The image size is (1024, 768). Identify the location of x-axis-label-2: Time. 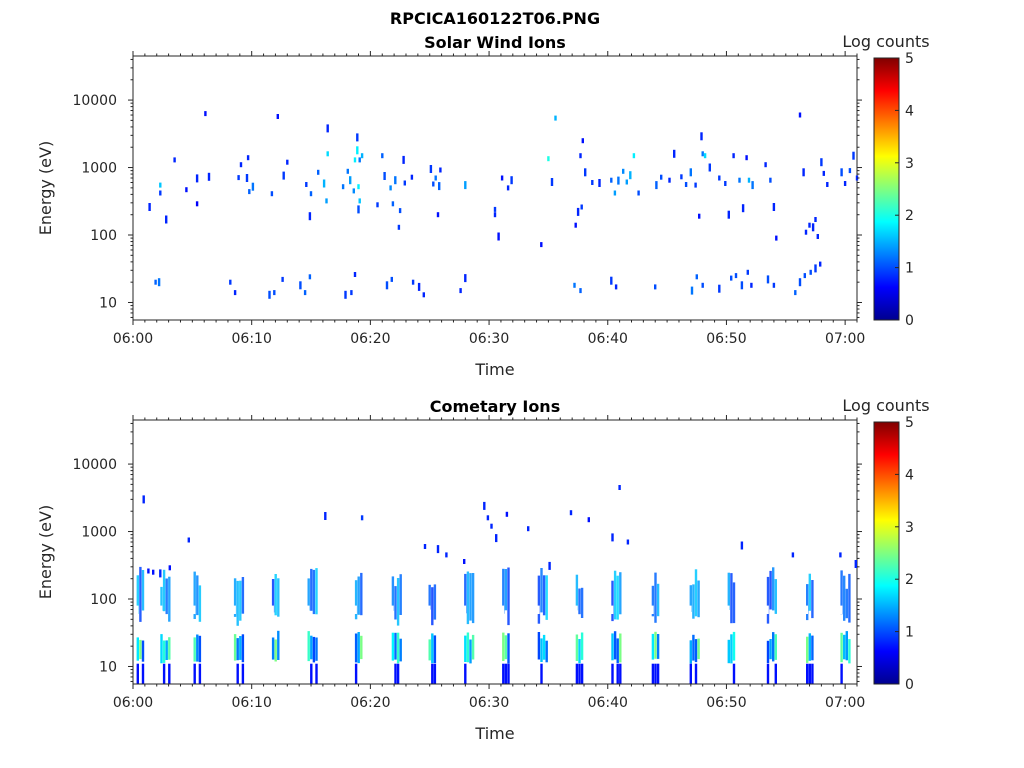
(494, 733).